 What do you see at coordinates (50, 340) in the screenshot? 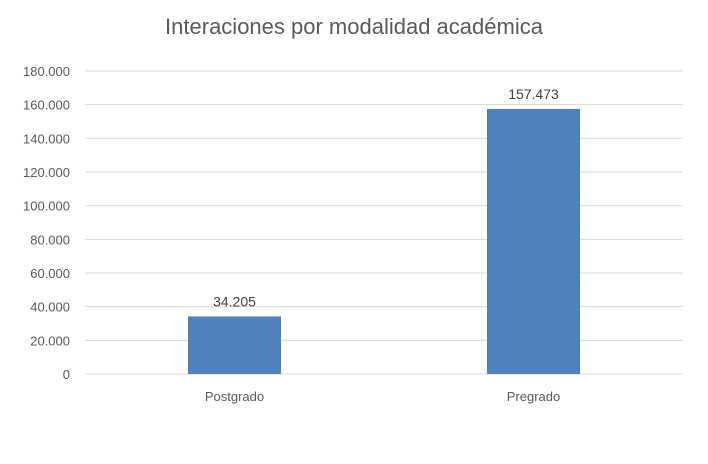
I see `y-tick-label: 20.000` at bounding box center [50, 340].